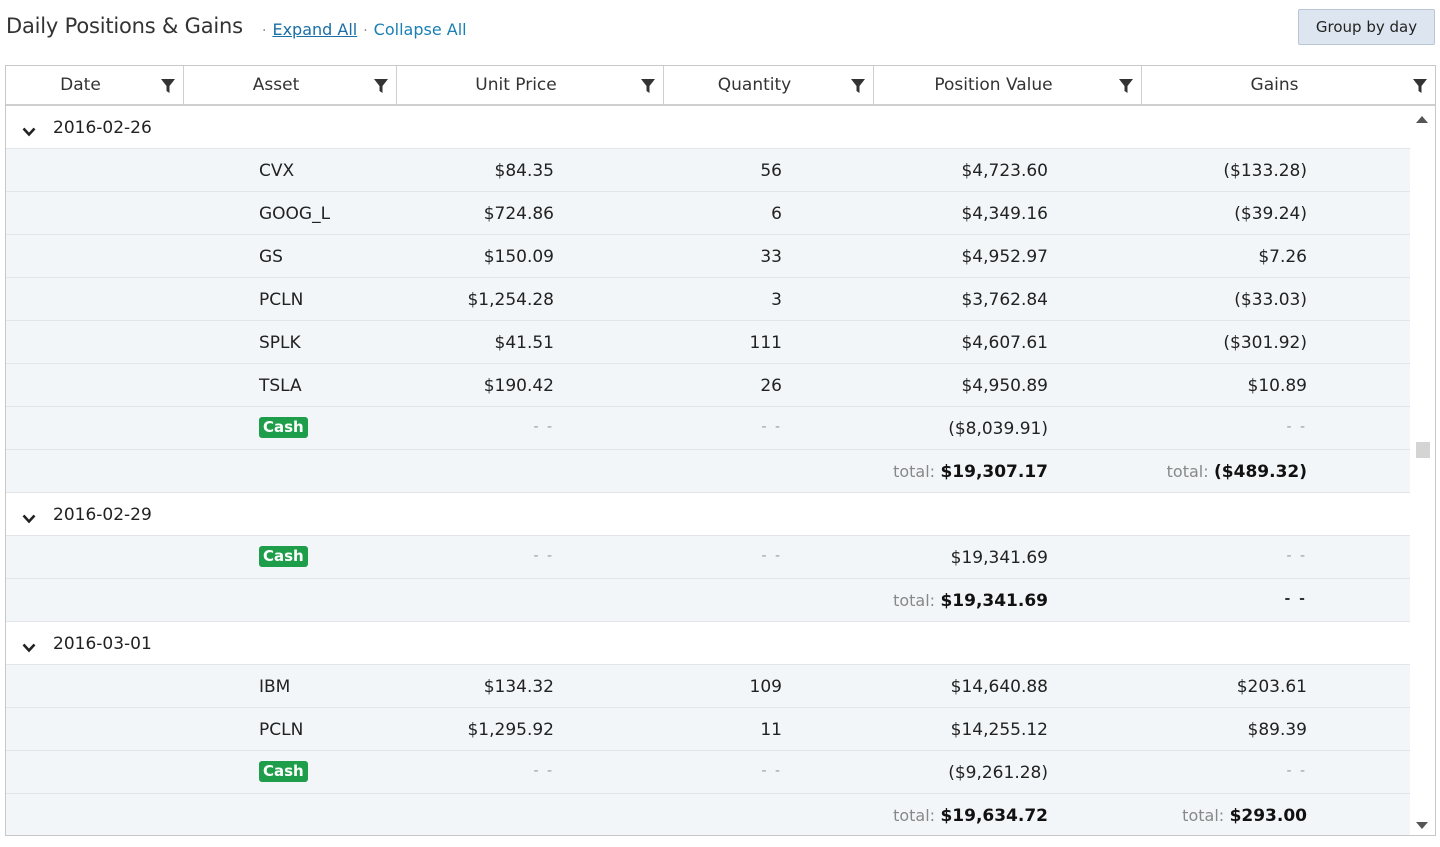 The width and height of the screenshot is (1440, 847). What do you see at coordinates (1422, 470) in the screenshot?
I see `vertical-scrollbar` at bounding box center [1422, 470].